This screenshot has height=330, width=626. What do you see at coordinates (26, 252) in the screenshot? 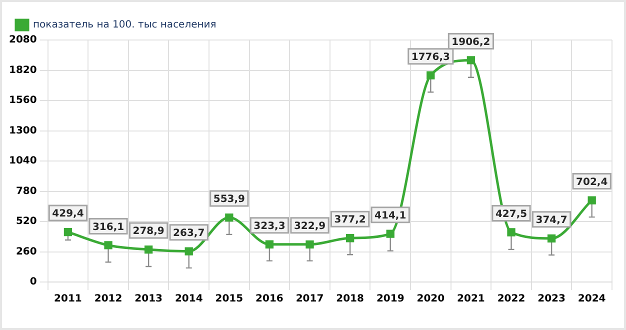
I see `y-tick-label: 260` at bounding box center [26, 252].